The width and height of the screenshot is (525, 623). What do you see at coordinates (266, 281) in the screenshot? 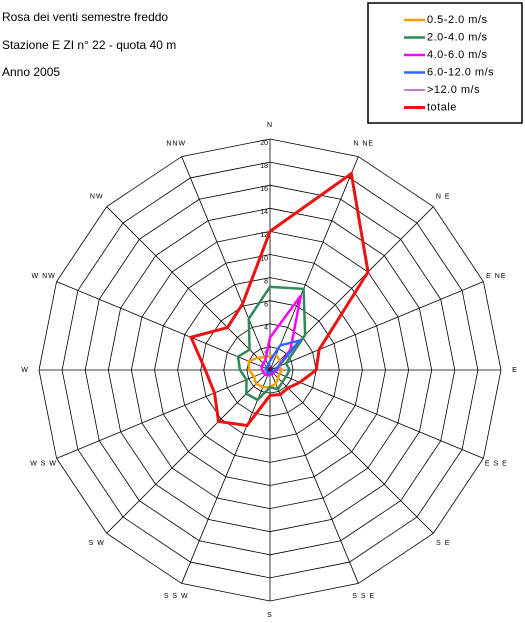
I see `r-tick-label: 8` at bounding box center [266, 281].